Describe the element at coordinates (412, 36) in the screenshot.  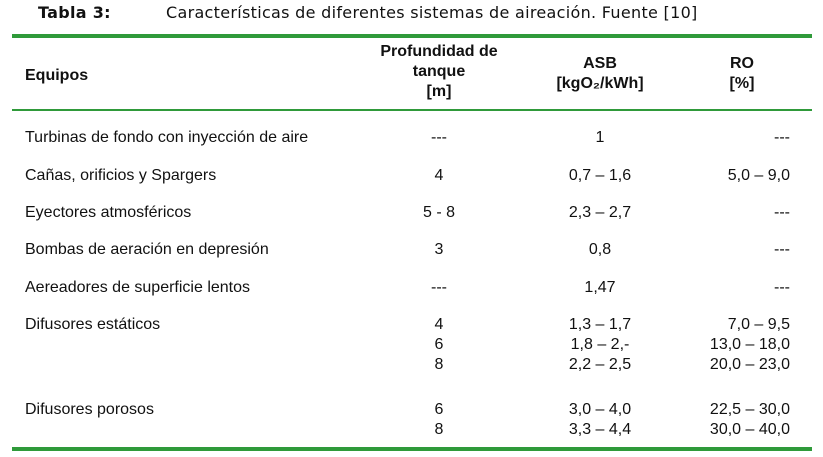
I see `table-top-rule` at that location.